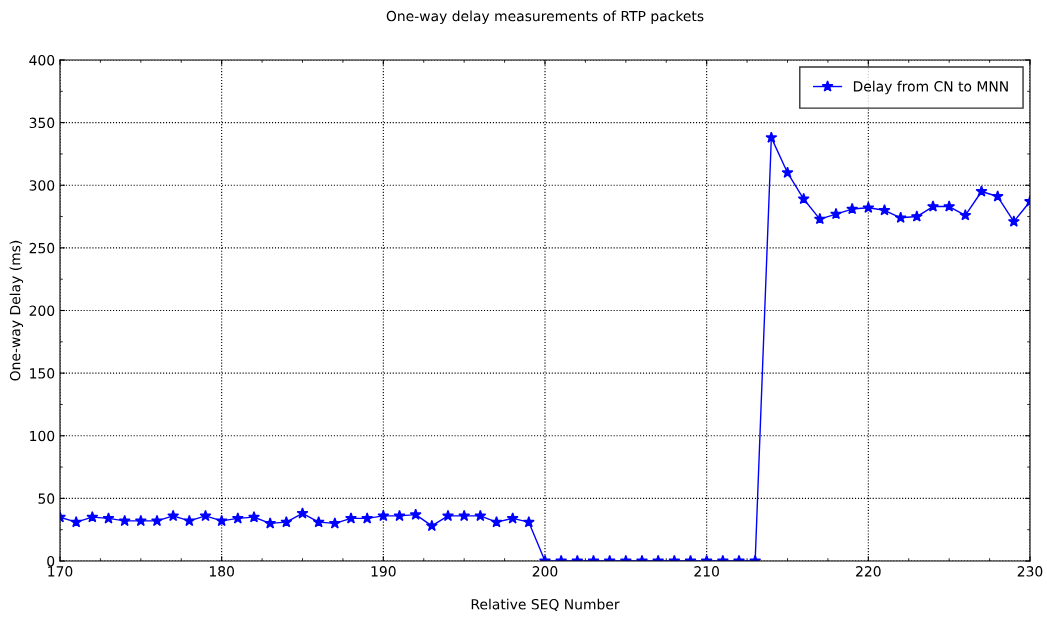 The width and height of the screenshot is (1047, 622). Describe the element at coordinates (42, 60) in the screenshot. I see `y-tick-label: 400` at that location.